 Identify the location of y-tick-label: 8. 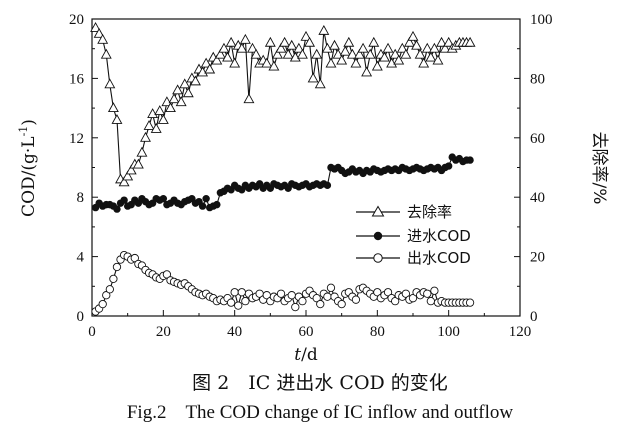
(81, 198).